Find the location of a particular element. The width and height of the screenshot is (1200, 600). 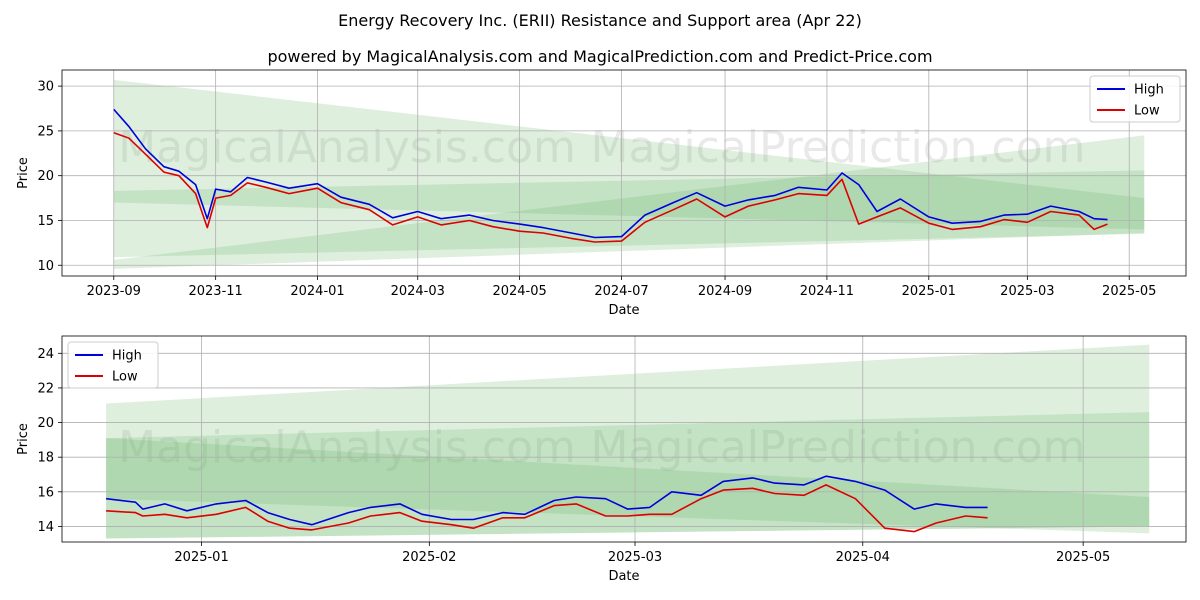

x-tick-label: 2024-01 is located at coordinates (317, 291).